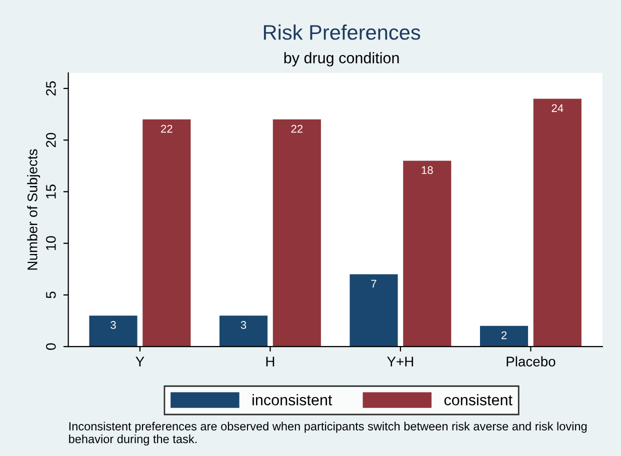  I want to click on data-label: 24, so click(558, 108).